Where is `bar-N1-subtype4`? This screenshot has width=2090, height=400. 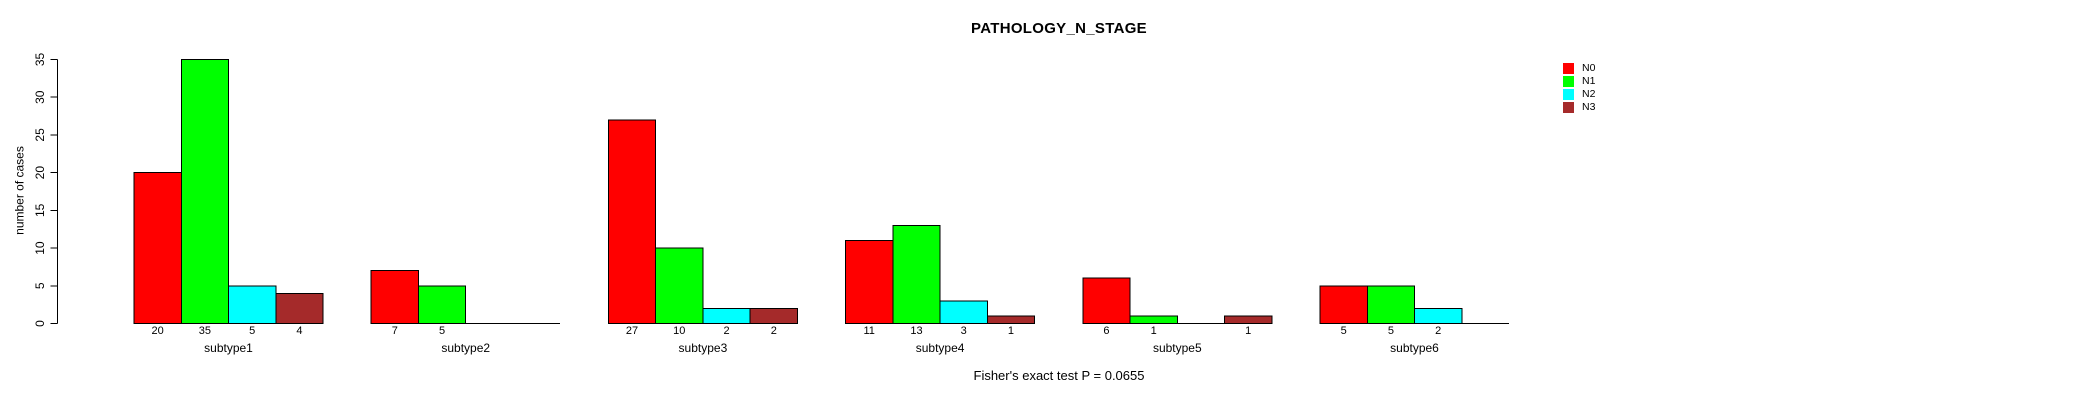
bar-N1-subtype4 is located at coordinates (916, 274).